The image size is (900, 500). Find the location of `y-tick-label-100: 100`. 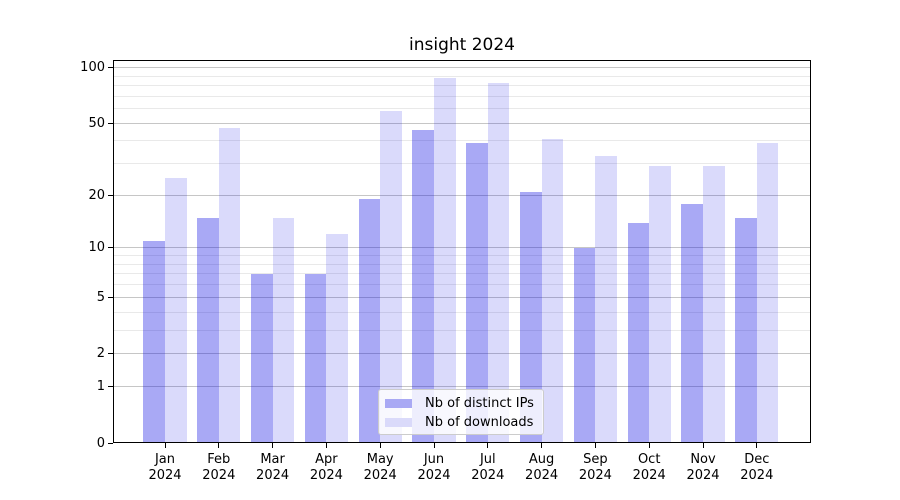

y-tick-label-100: 100 is located at coordinates (92, 68).